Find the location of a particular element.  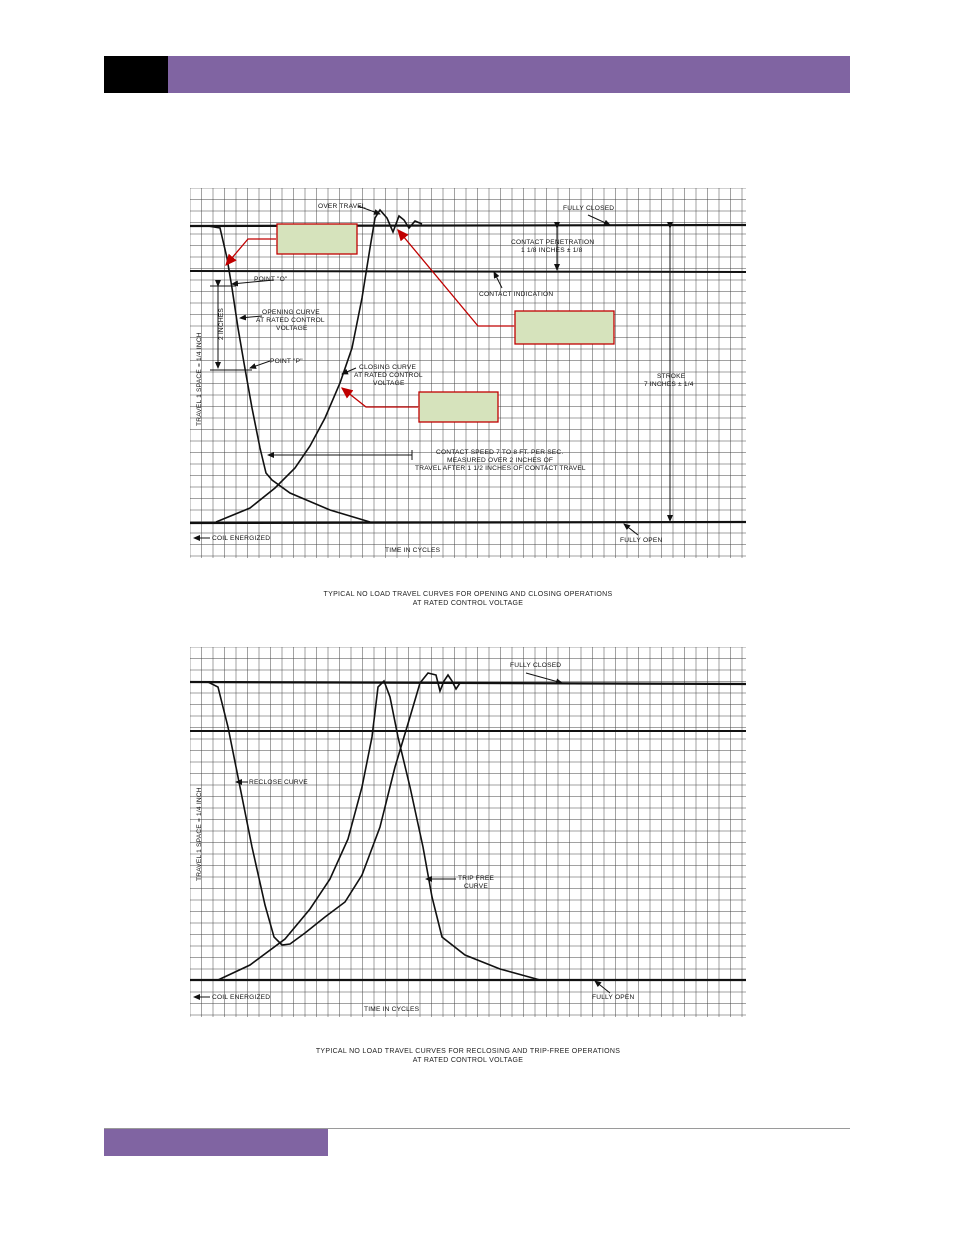

contact-speed-label-2: MEASURED OVER 2 INCHES OF is located at coordinates (500, 460).